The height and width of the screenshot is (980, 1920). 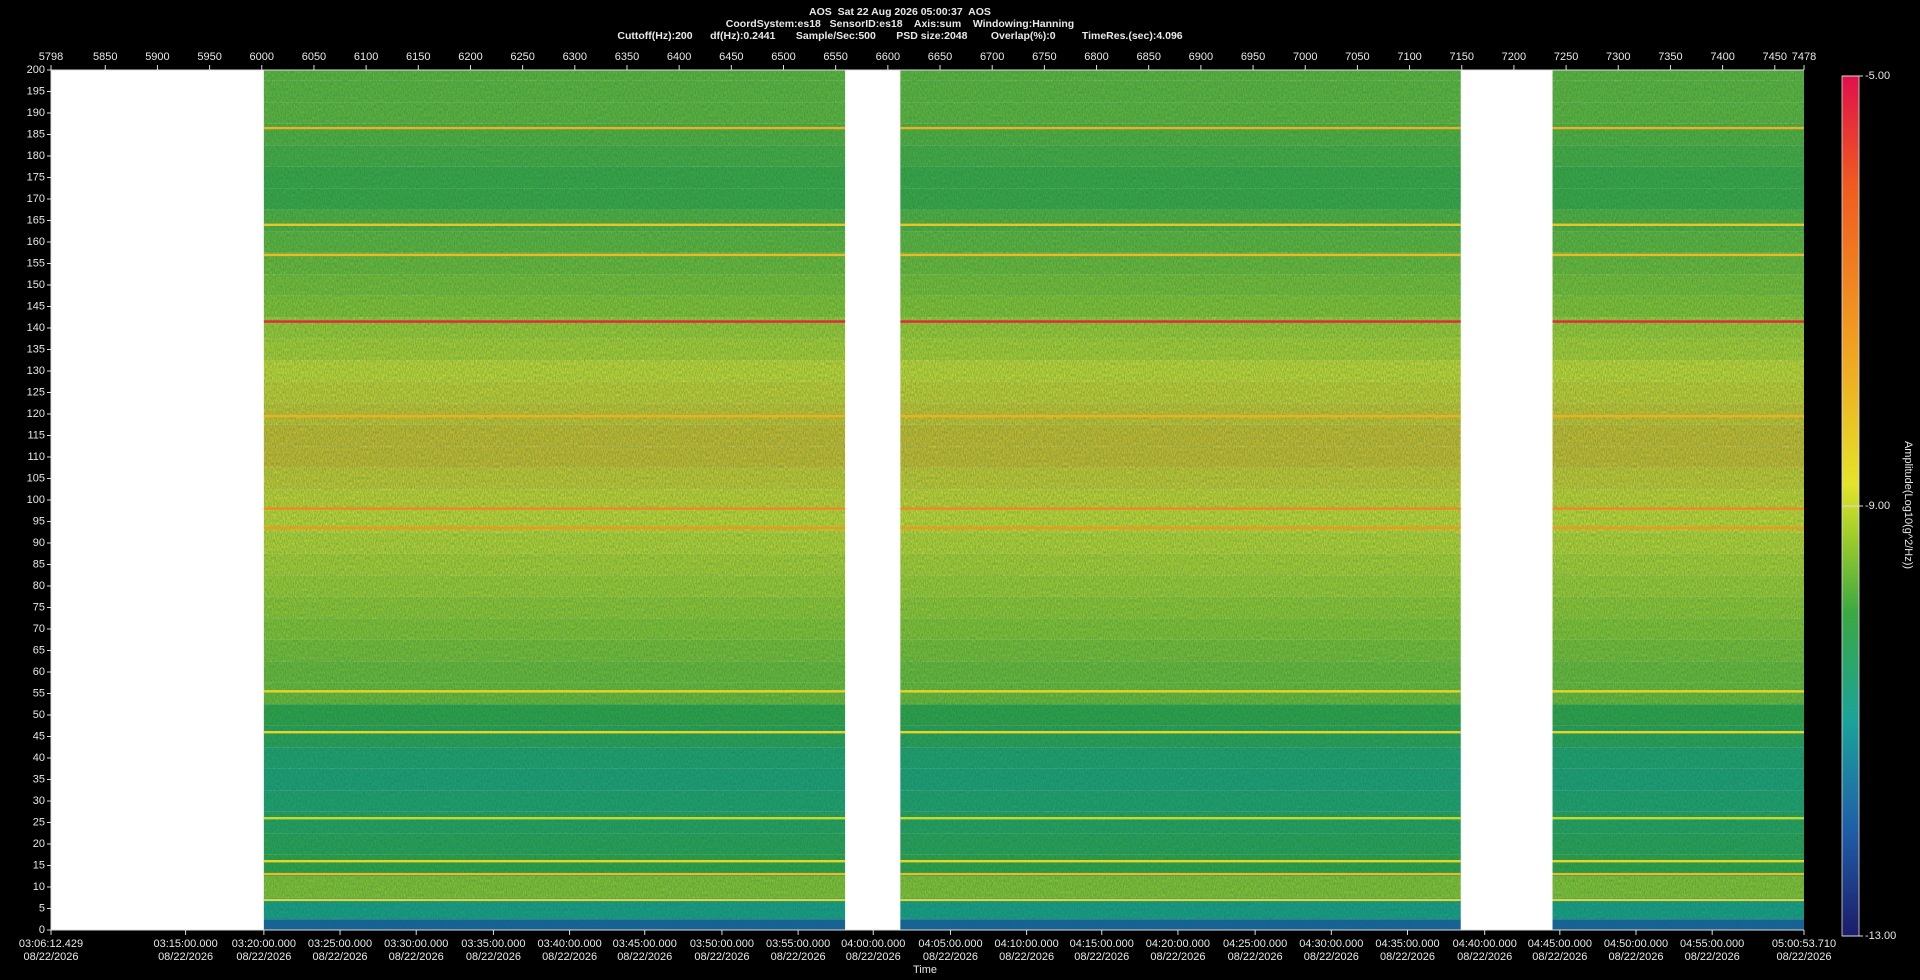 I want to click on x-tick-label: 7300, so click(x=1618, y=57).